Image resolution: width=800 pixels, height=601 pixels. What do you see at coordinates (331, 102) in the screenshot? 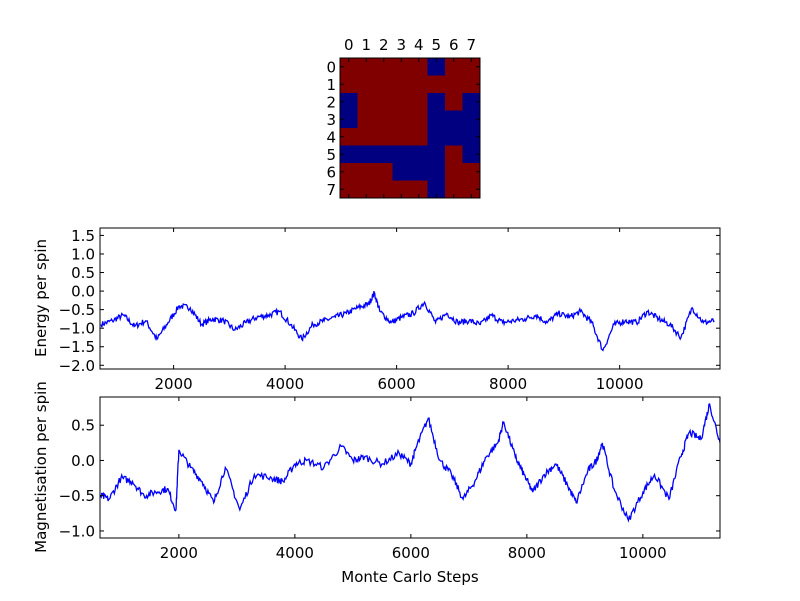
I see `y-tick-label: 2` at bounding box center [331, 102].